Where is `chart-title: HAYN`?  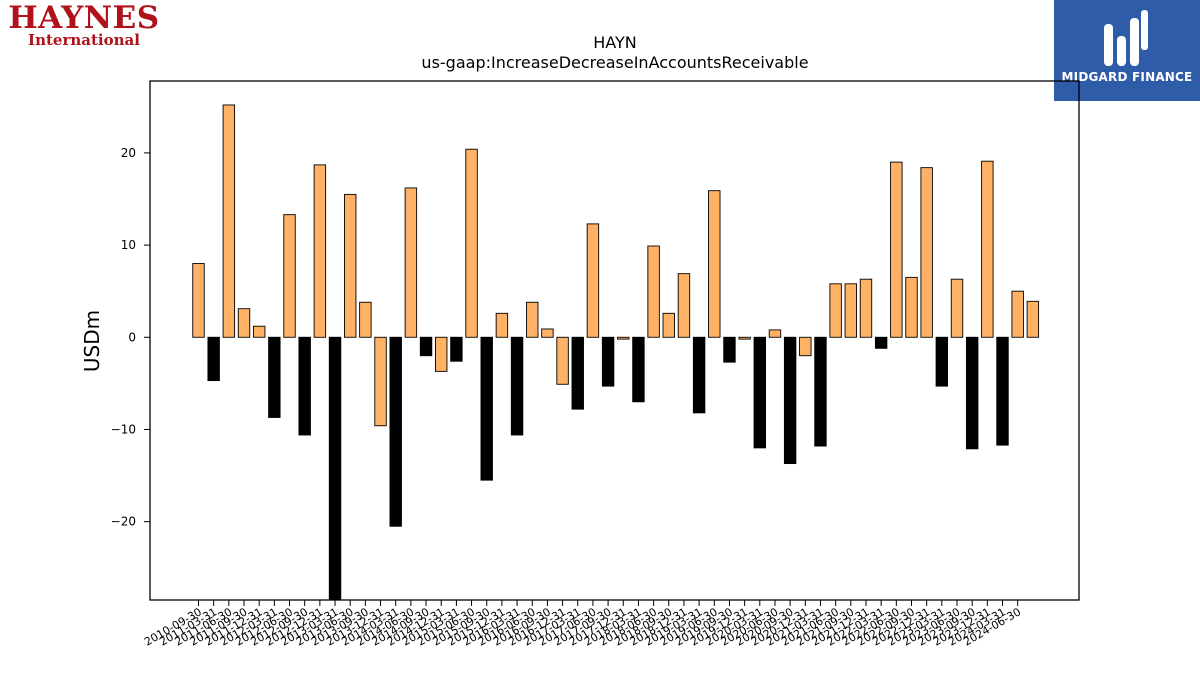
chart-title: HAYN is located at coordinates (614, 42).